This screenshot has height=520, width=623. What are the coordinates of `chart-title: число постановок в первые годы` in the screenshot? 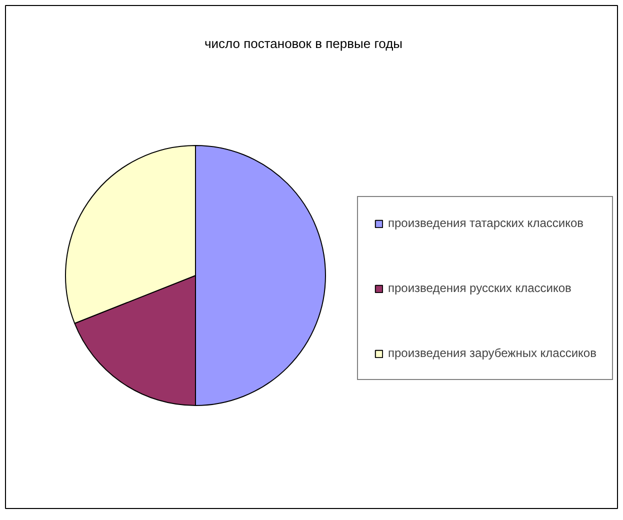 It's located at (303, 43).